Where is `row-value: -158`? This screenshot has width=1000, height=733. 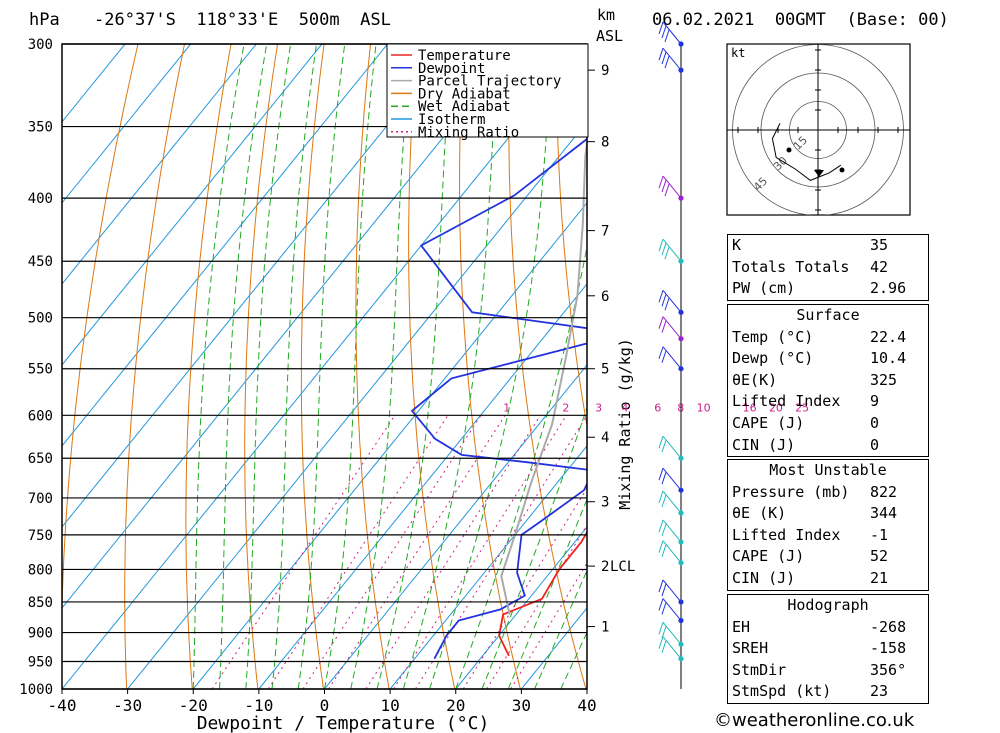 row-value: -158 is located at coordinates (888, 648).